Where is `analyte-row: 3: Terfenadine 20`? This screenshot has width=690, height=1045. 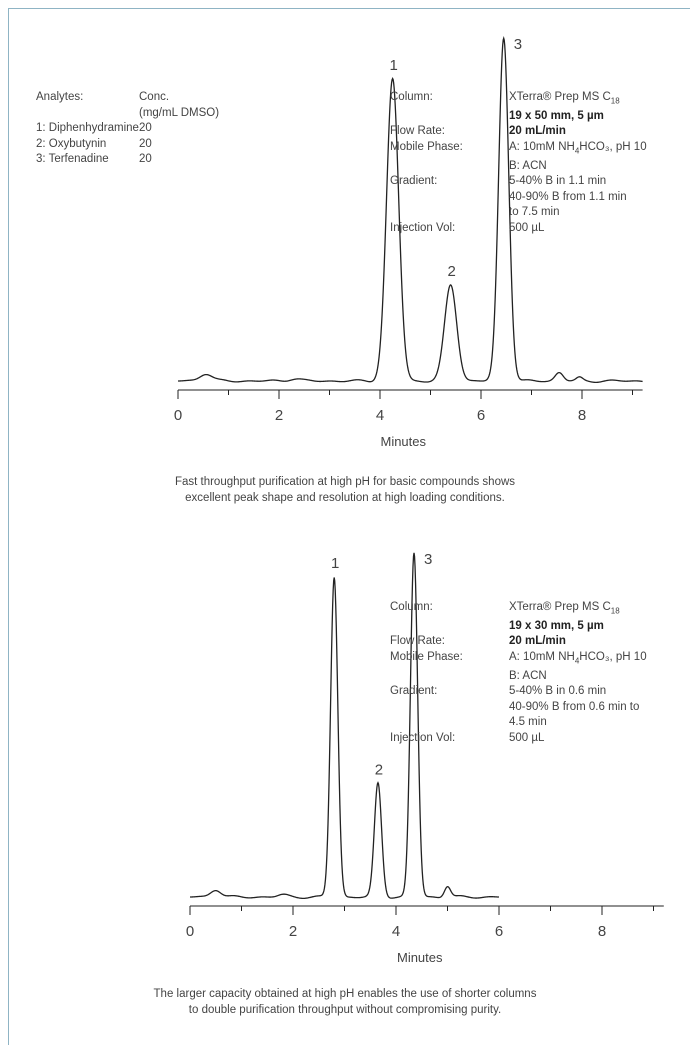
analyte-row: 3: Terfenadine 20 is located at coordinates (147, 160).